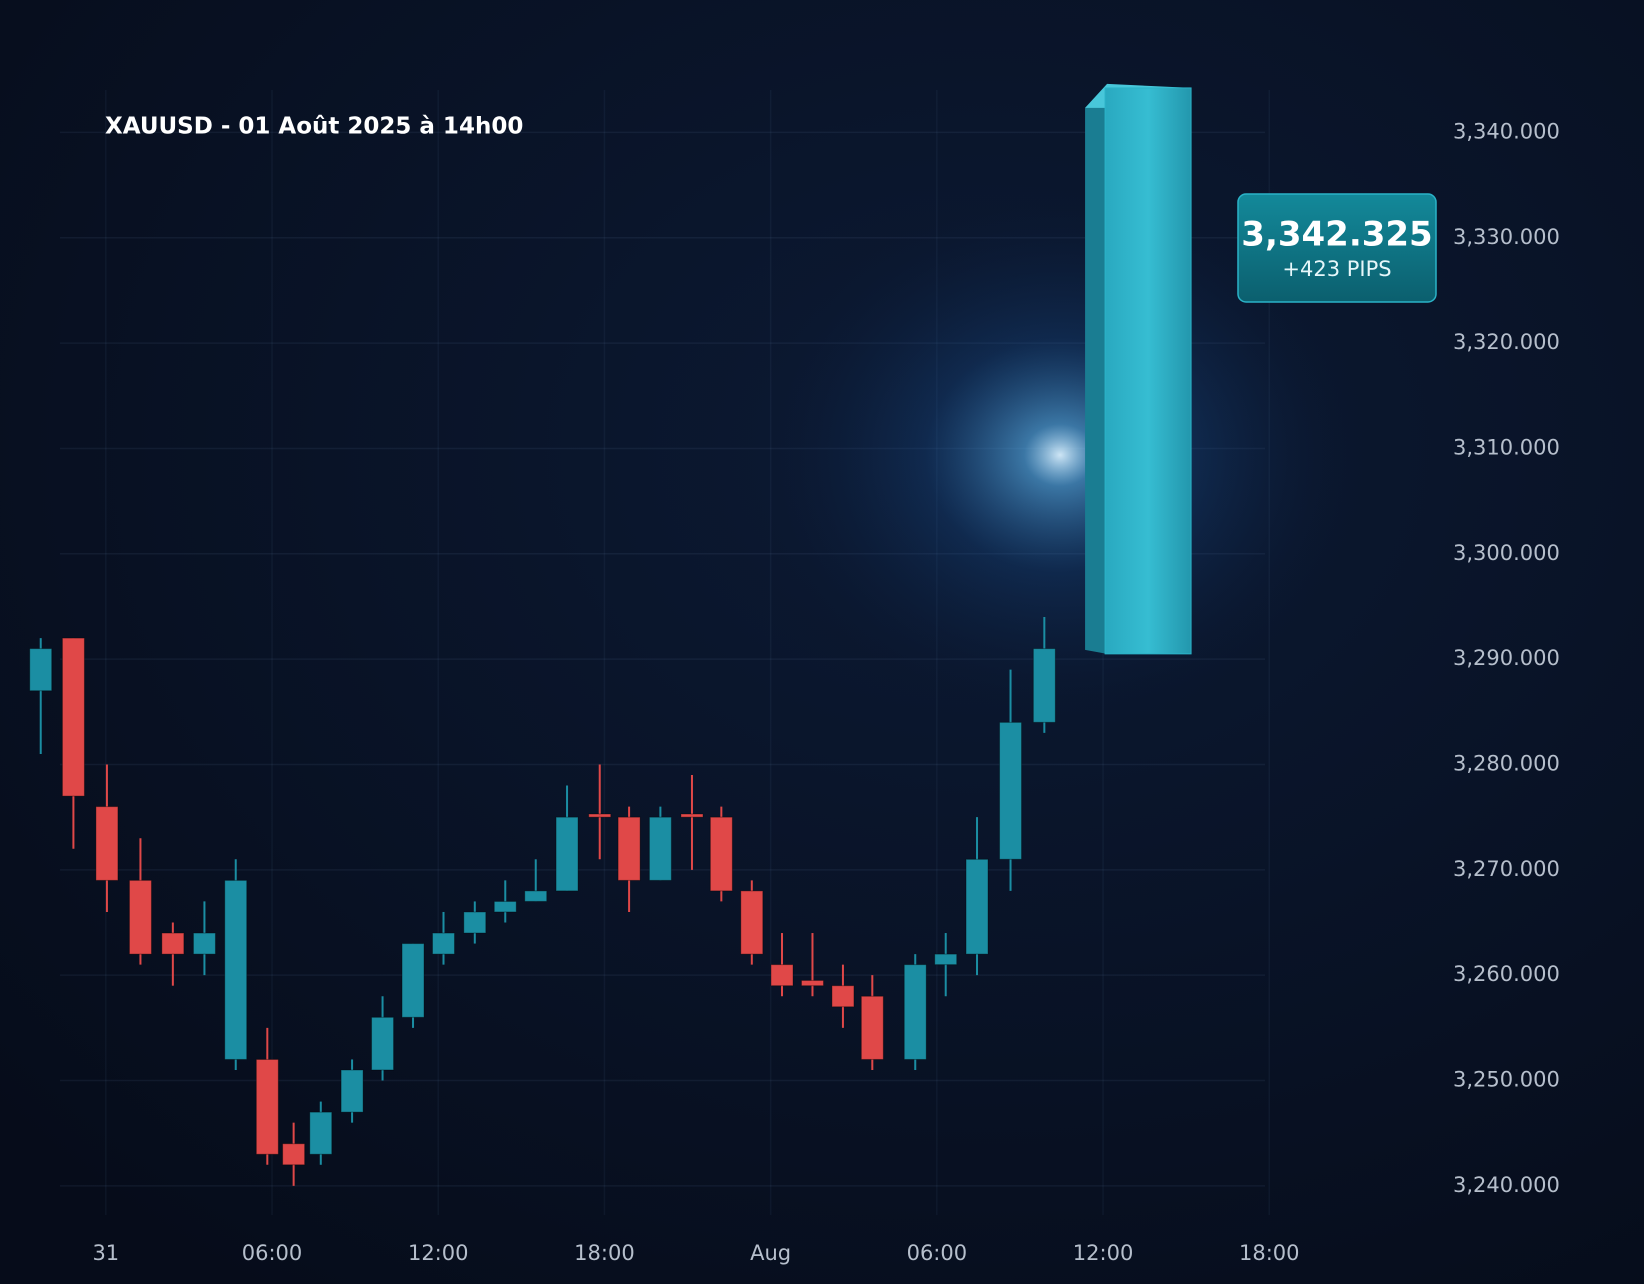  What do you see at coordinates (1506, 237) in the screenshot?
I see `y-tick-label: 3,330.000` at bounding box center [1506, 237].